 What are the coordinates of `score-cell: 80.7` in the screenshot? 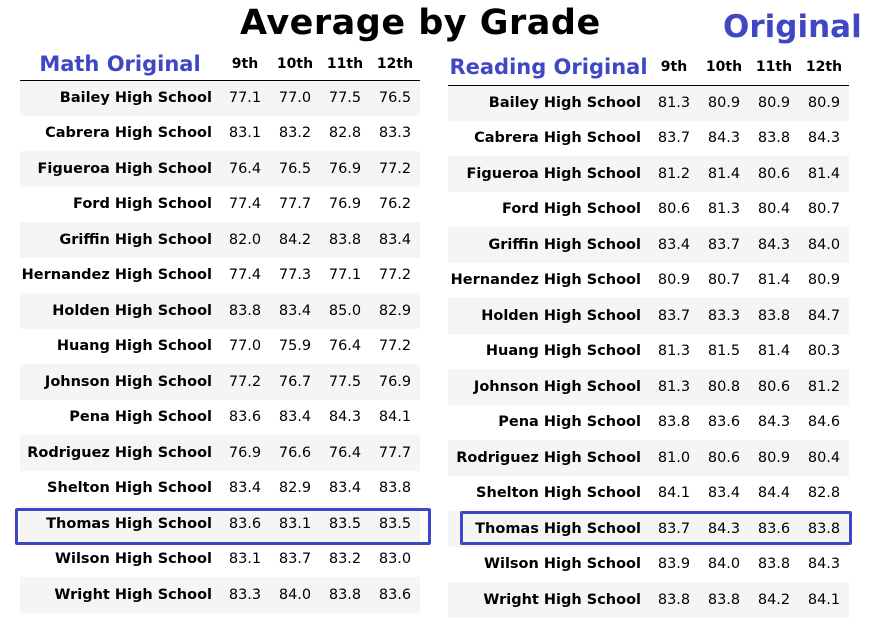 It's located at (824, 209).